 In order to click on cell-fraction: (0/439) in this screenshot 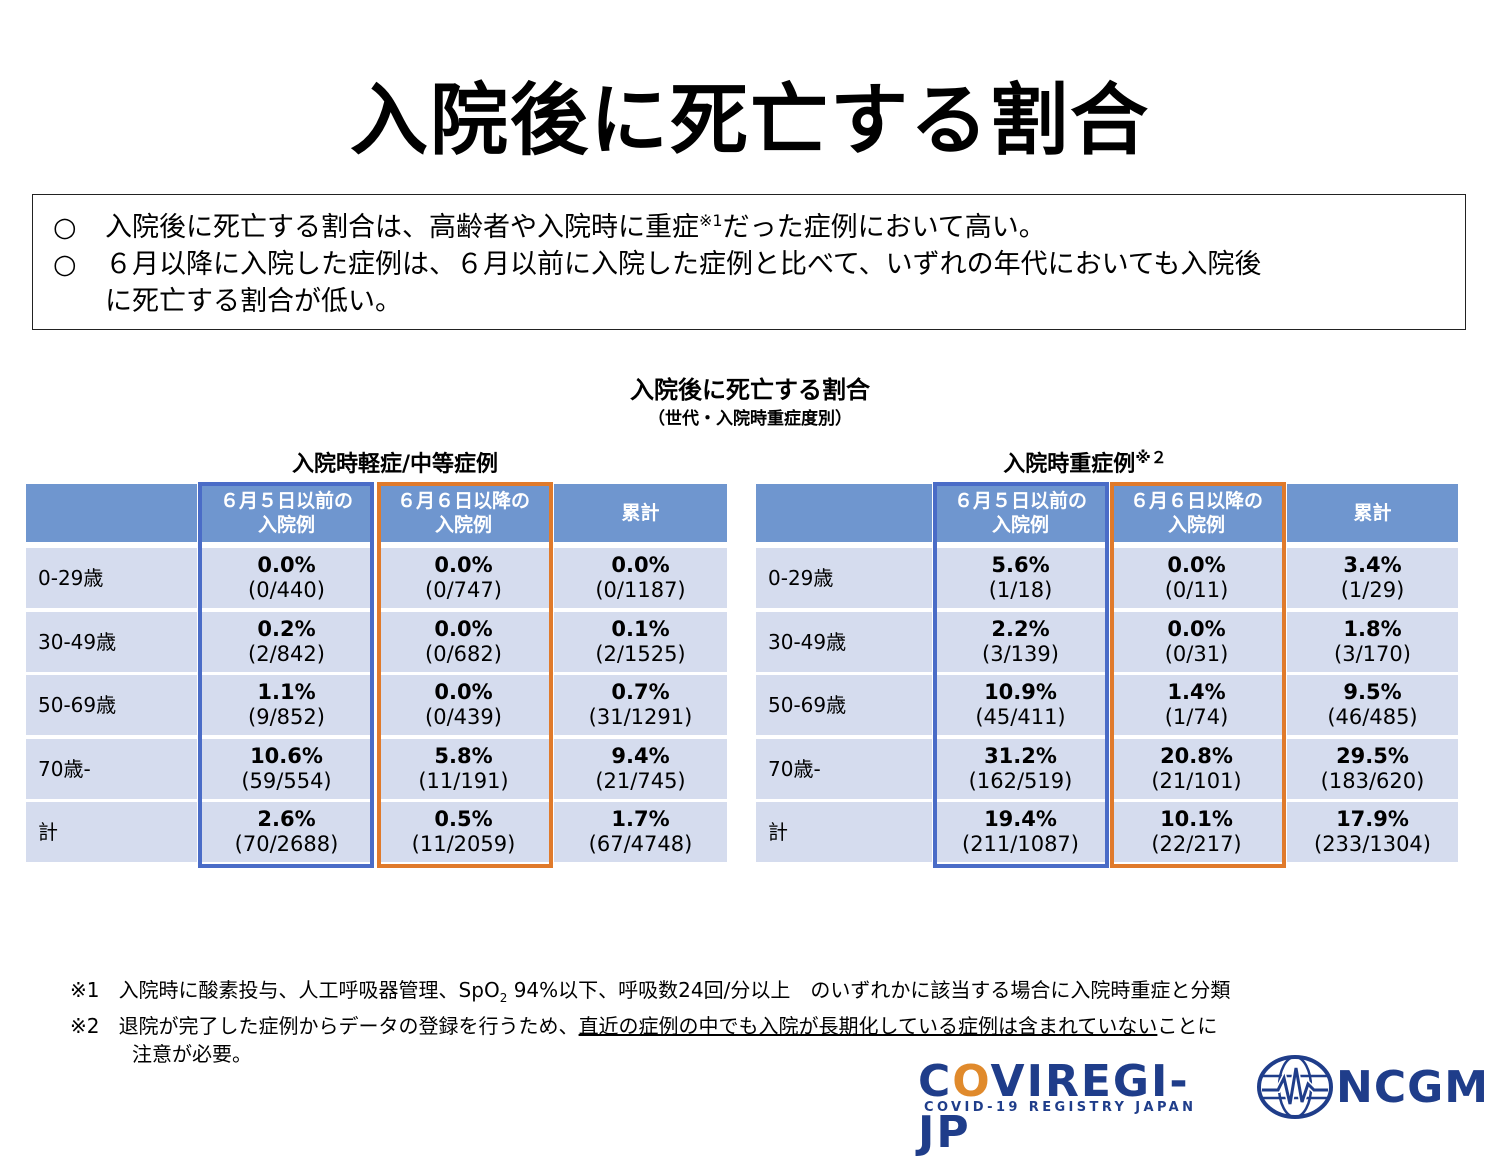, I will do `click(463, 717)`.